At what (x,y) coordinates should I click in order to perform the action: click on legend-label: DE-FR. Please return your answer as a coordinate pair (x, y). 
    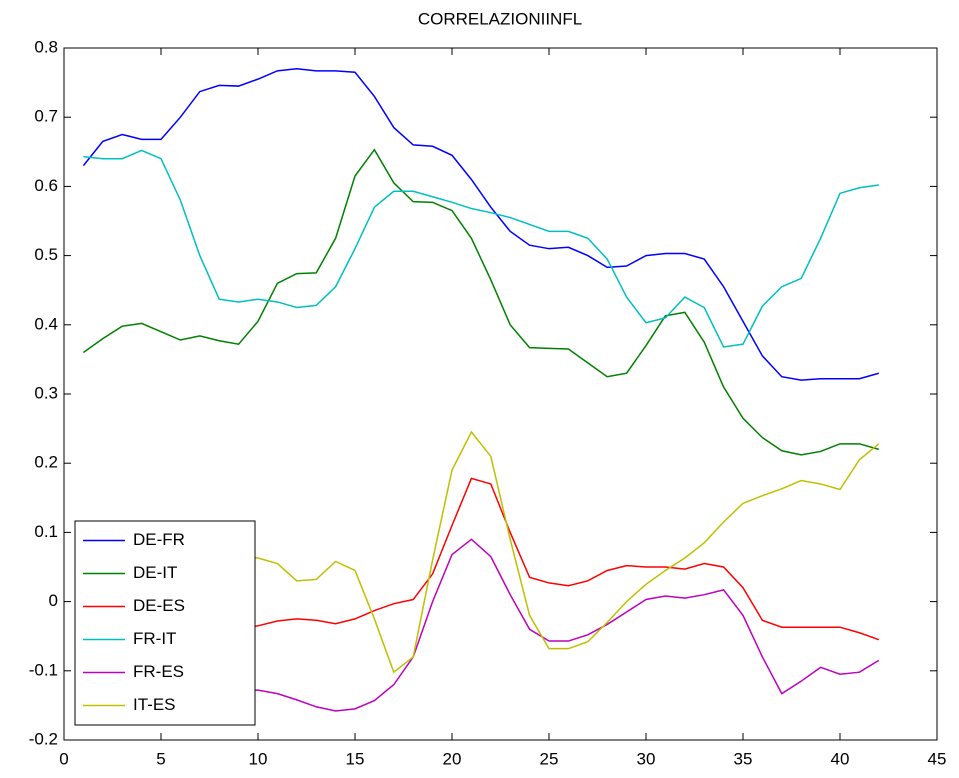
    Looking at the image, I should click on (159, 539).